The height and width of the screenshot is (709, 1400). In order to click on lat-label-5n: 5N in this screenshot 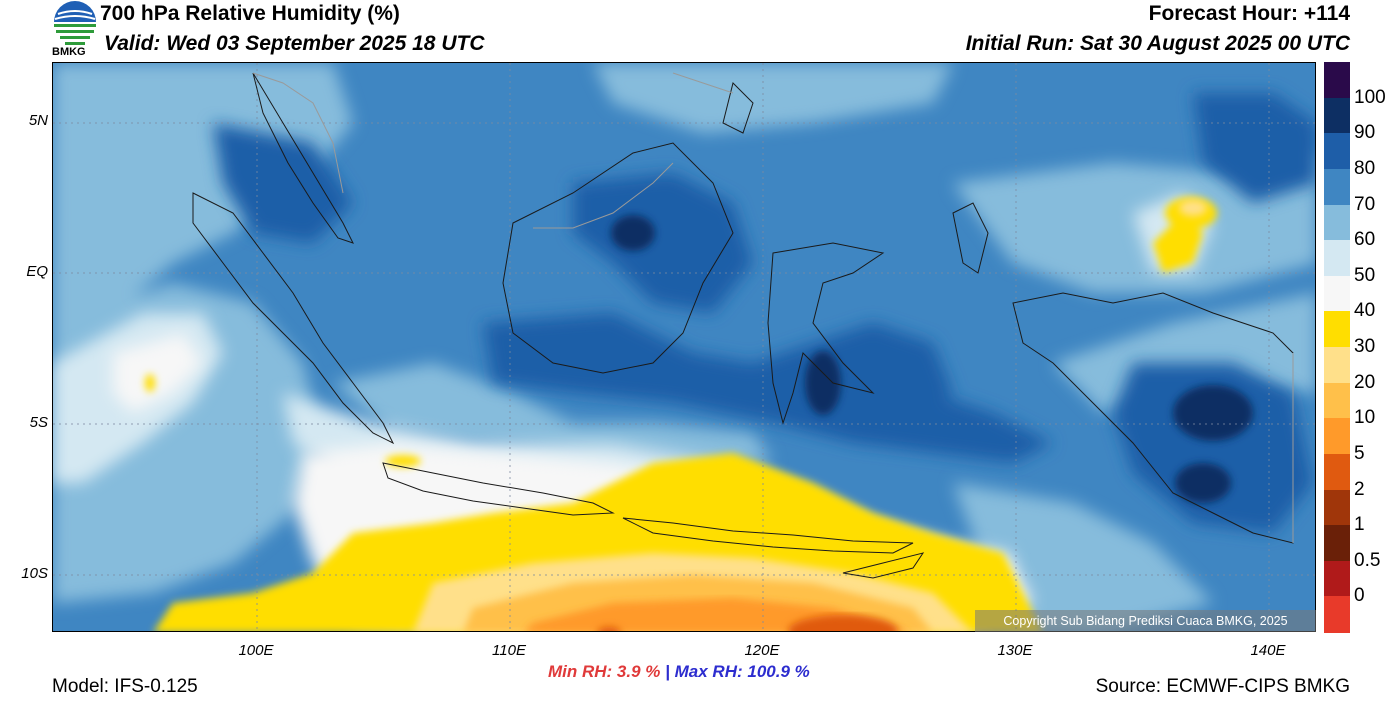, I will do `click(38, 120)`.